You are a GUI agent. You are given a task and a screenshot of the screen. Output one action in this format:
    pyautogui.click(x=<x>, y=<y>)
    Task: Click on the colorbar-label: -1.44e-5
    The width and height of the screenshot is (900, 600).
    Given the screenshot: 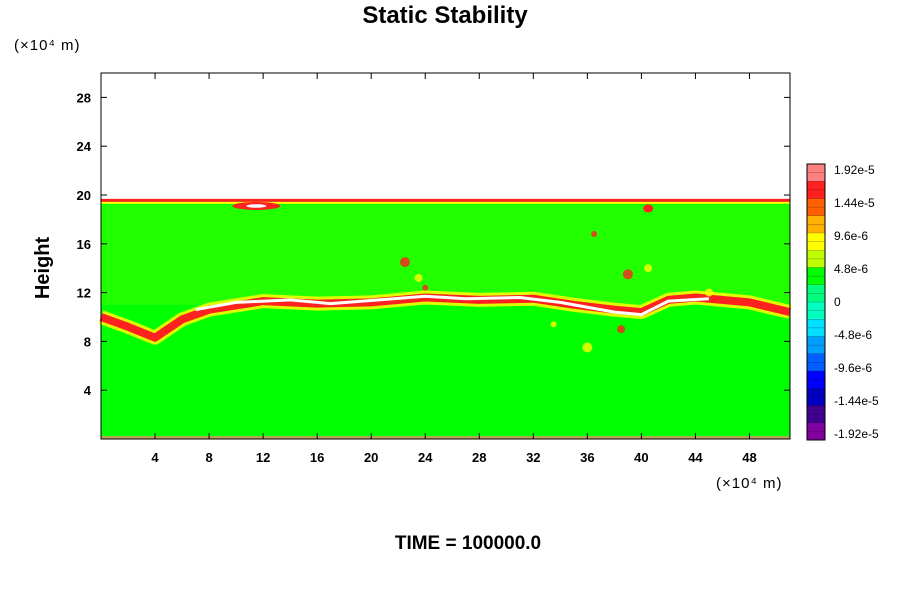 What is the action you would take?
    pyautogui.click(x=856, y=401)
    